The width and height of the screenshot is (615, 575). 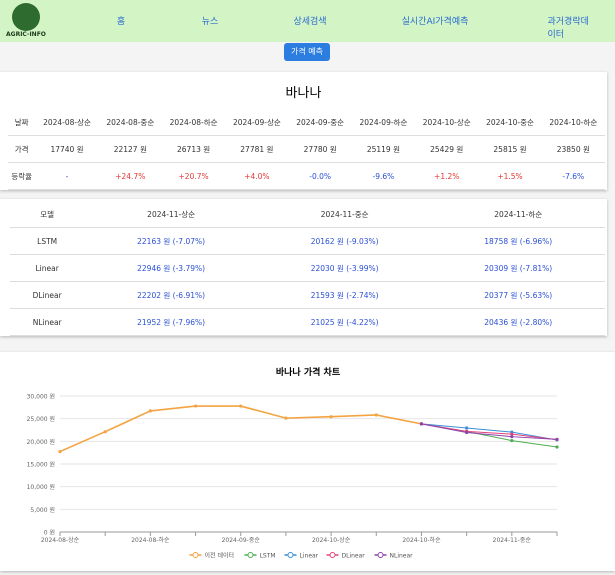 I want to click on table-cell: 27781 원, so click(x=257, y=149).